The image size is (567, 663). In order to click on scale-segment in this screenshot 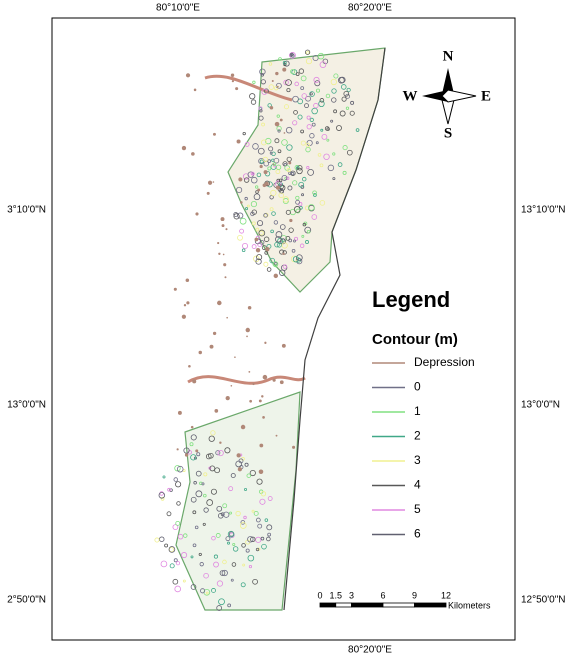, I will do `click(343, 605)`.